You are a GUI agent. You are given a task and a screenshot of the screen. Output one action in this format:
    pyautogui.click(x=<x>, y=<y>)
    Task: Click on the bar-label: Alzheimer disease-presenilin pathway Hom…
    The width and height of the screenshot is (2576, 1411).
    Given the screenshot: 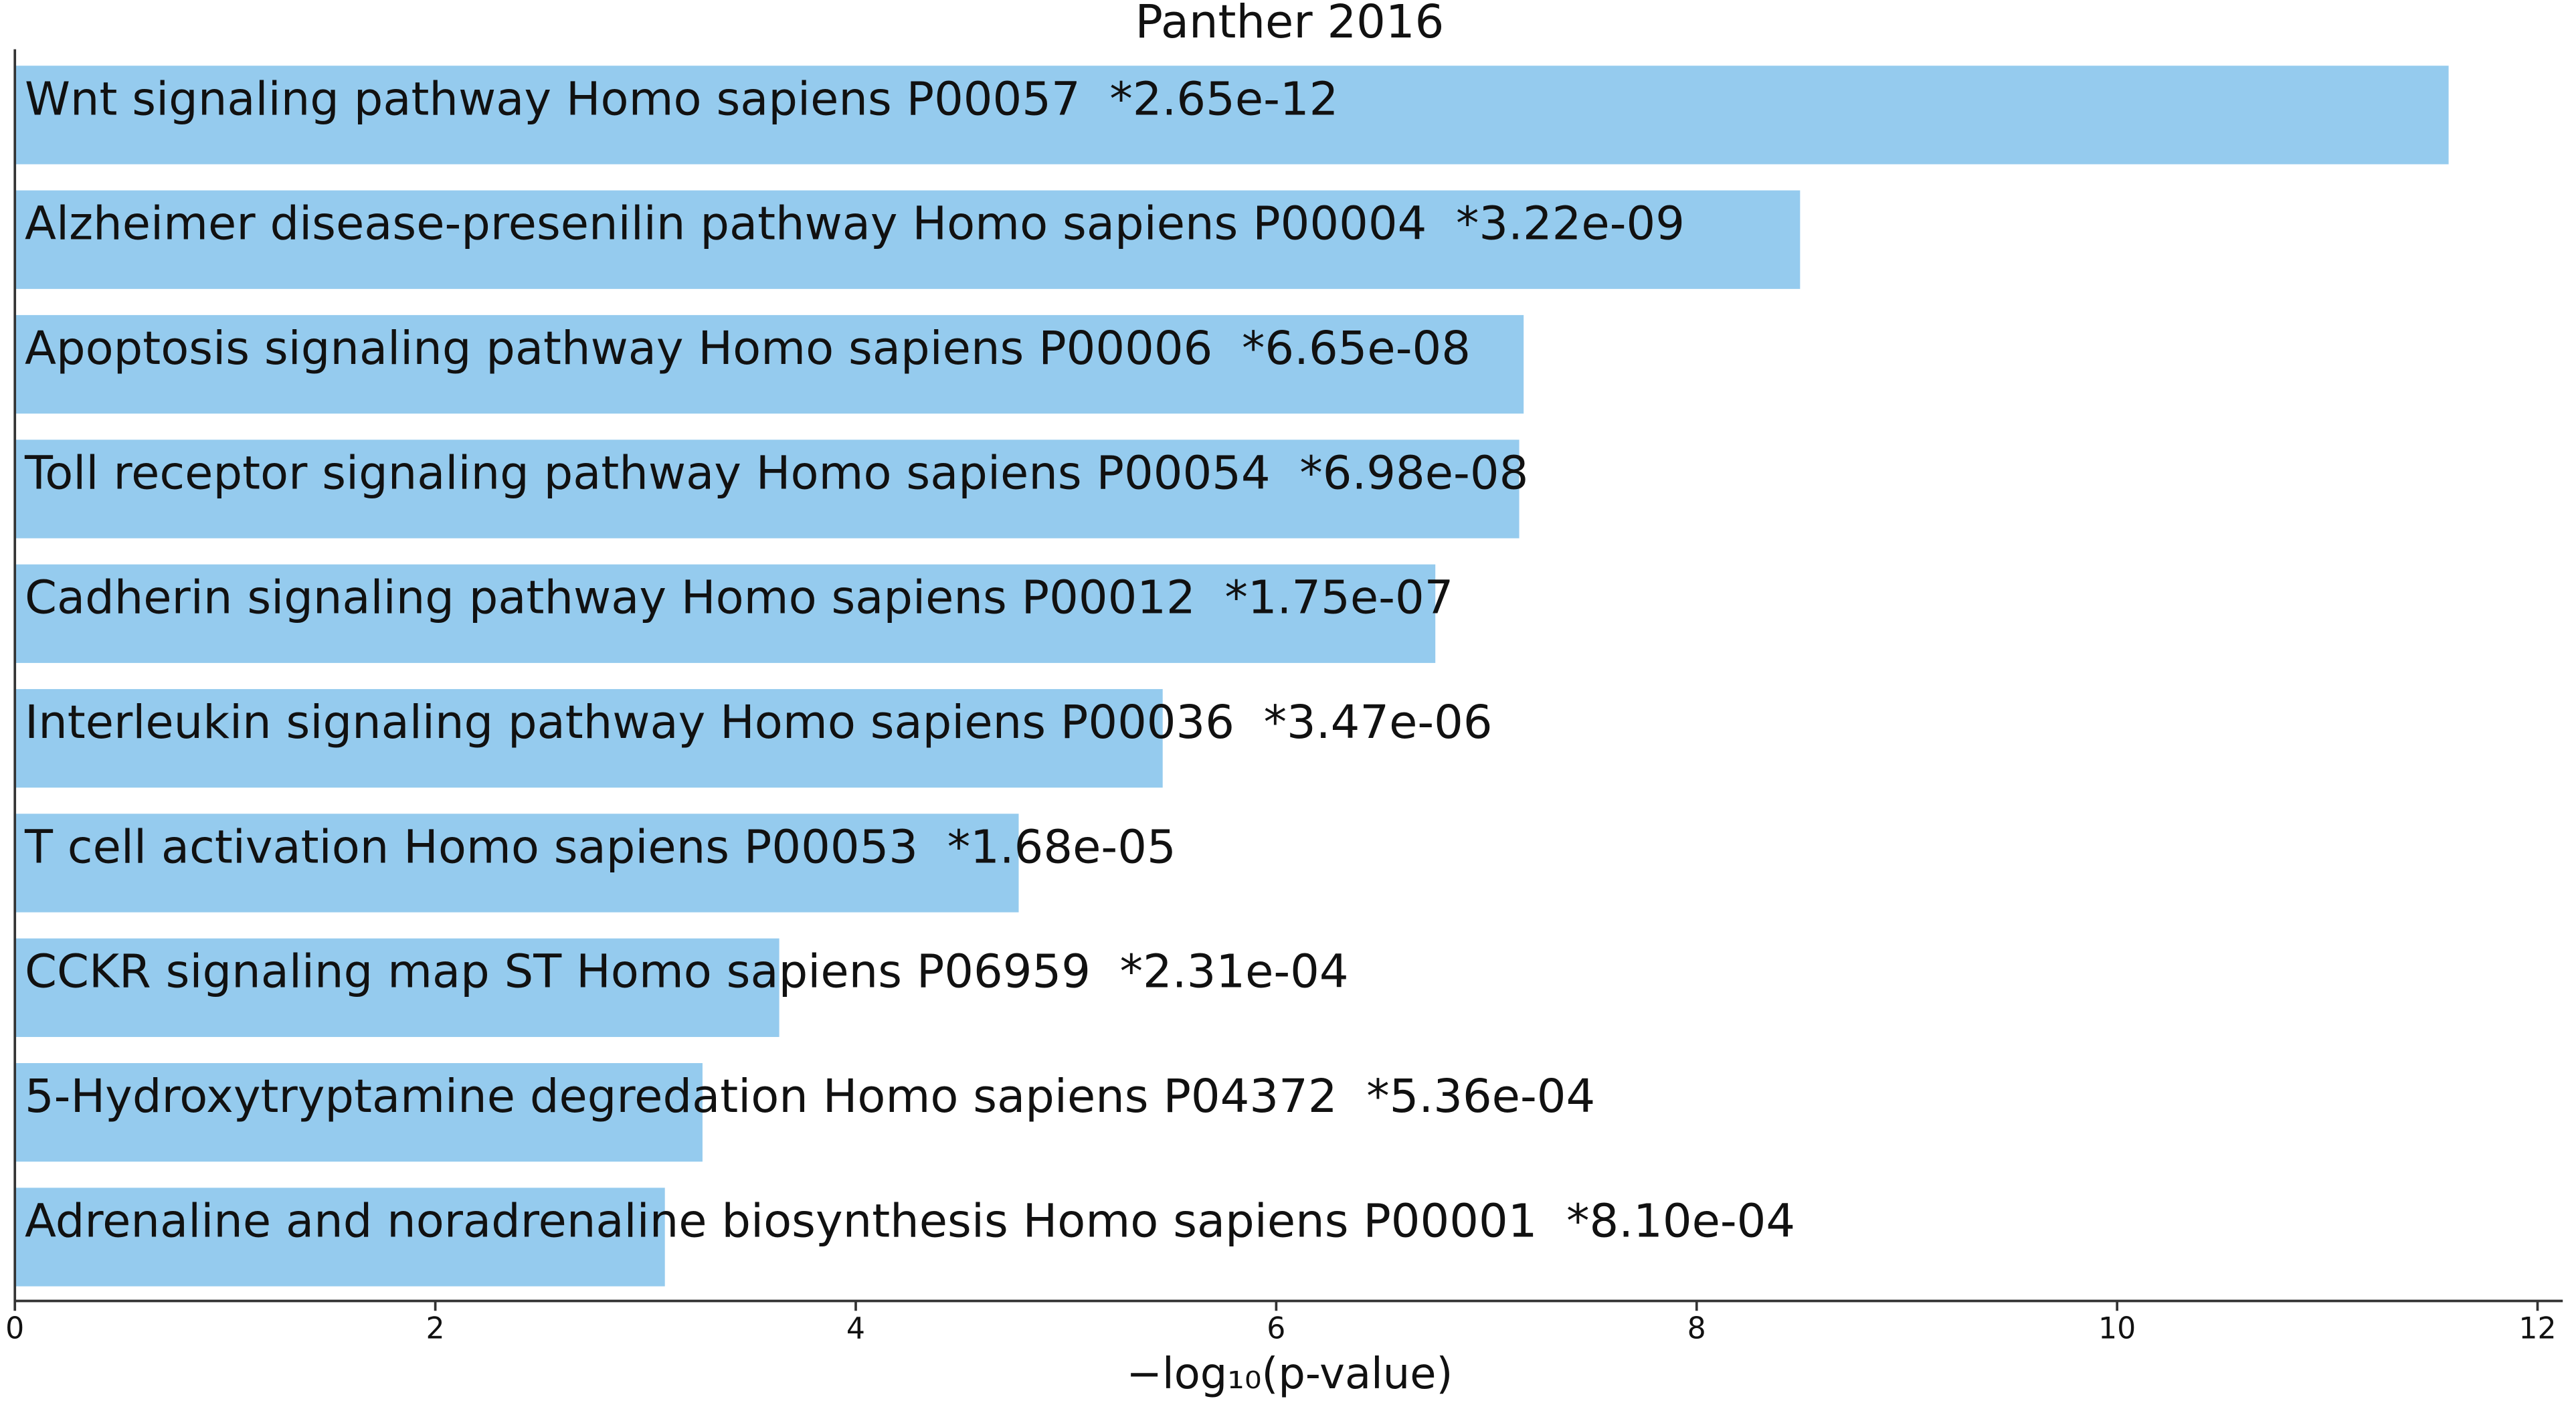 What is the action you would take?
    pyautogui.click(x=855, y=224)
    